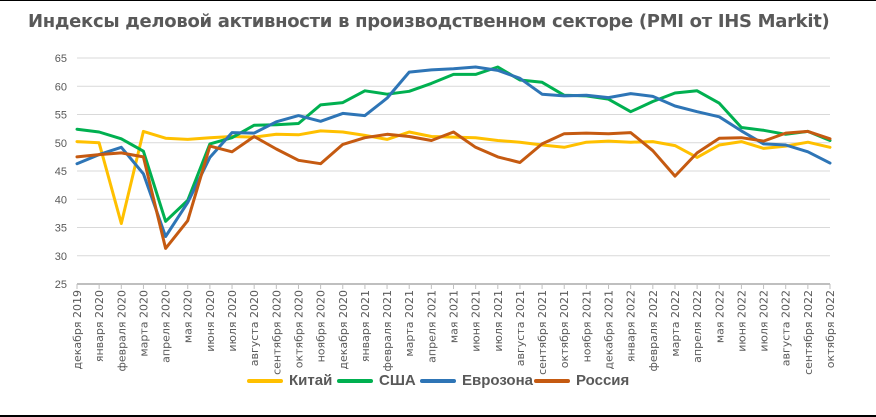  I want to click on x-tick-label: декабря 2020, so click(343, 330).